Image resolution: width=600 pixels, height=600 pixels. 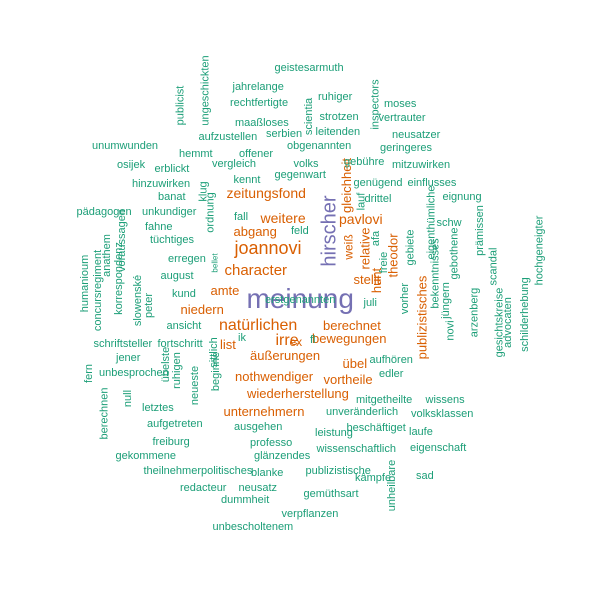 What do you see at coordinates (383, 262) in the screenshot?
I see `word-85: freie` at bounding box center [383, 262].